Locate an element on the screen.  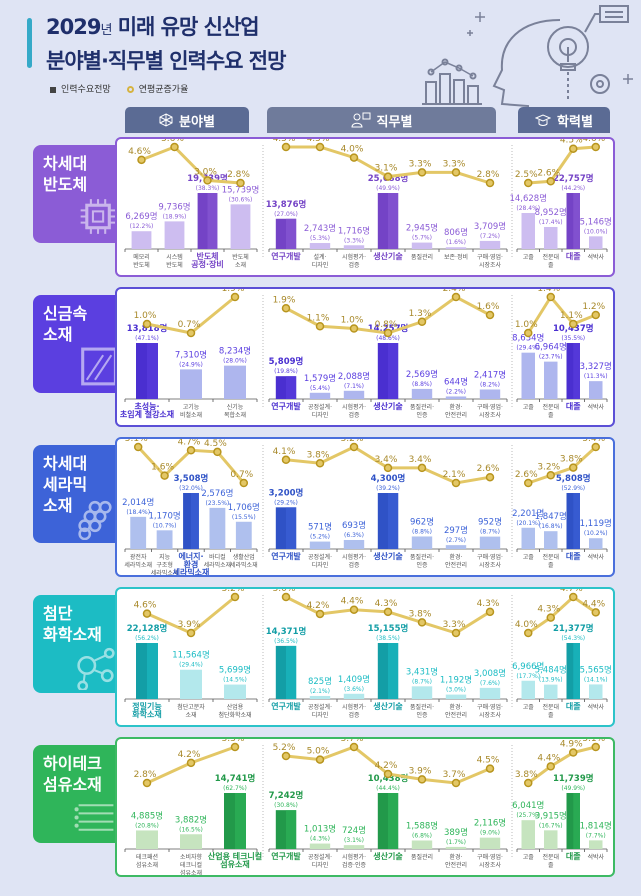
category-label: 첨단화학소재 is located at coordinates (234, 715).